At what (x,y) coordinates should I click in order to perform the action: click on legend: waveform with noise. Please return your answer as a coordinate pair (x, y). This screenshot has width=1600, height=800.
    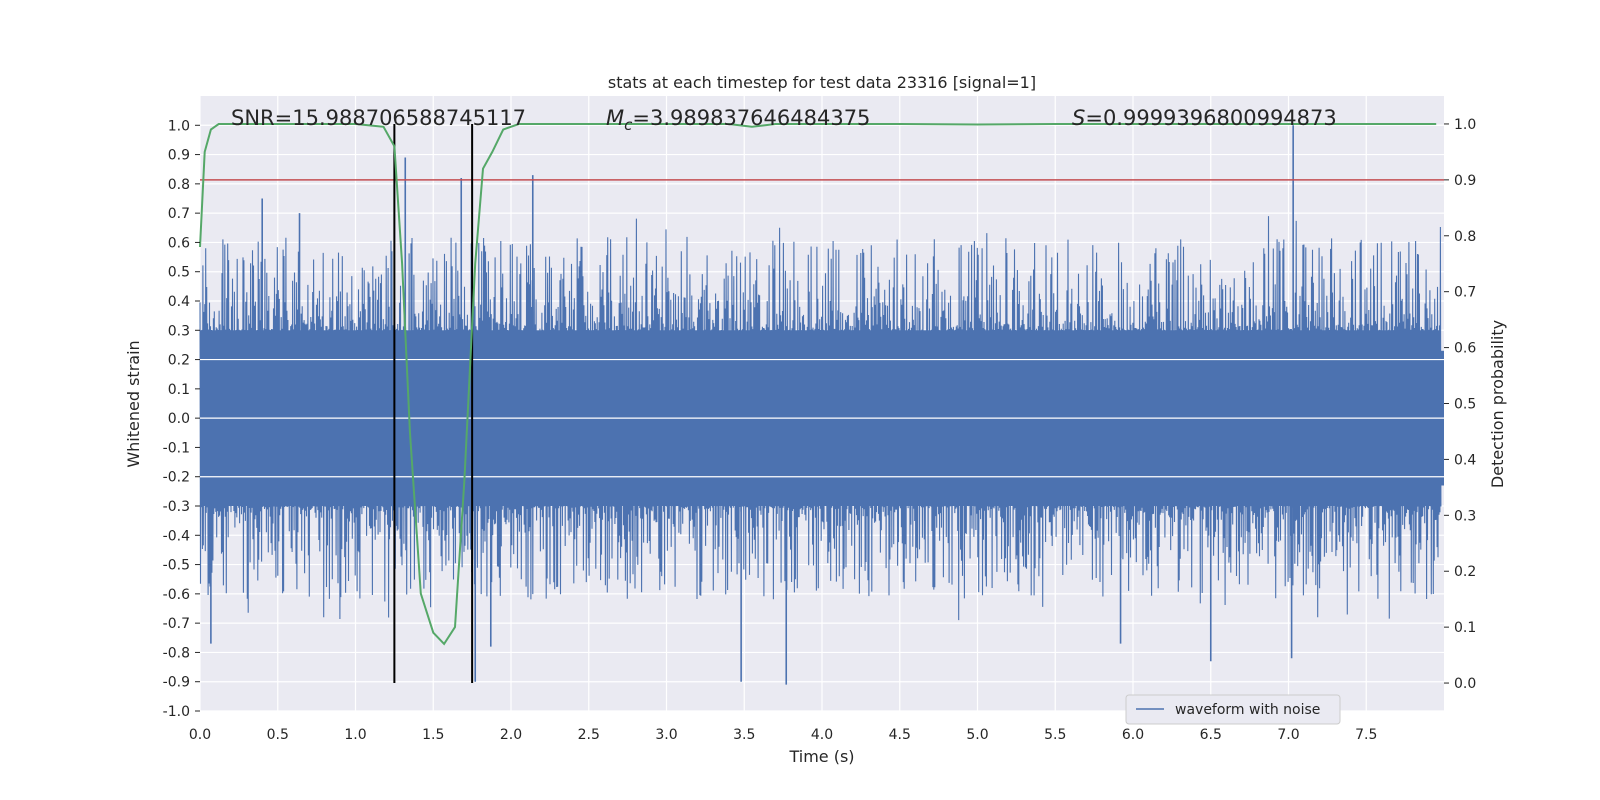
    Looking at the image, I should click on (1233, 709).